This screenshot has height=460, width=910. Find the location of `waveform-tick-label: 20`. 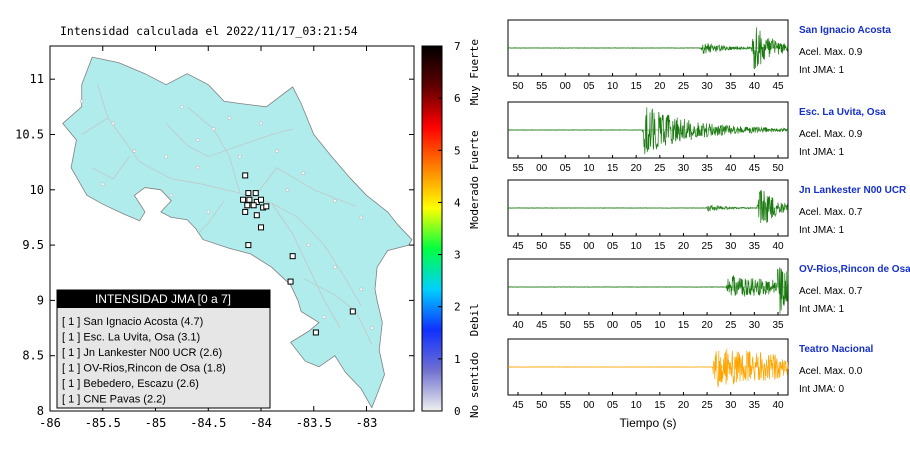

waveform-tick-label: 20 is located at coordinates (637, 168).